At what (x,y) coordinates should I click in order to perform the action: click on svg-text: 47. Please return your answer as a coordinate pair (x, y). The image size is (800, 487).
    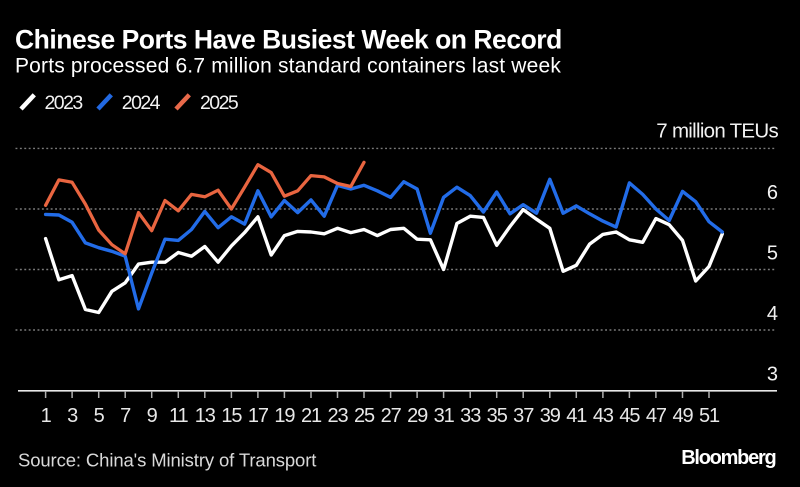
    Looking at the image, I should click on (656, 416).